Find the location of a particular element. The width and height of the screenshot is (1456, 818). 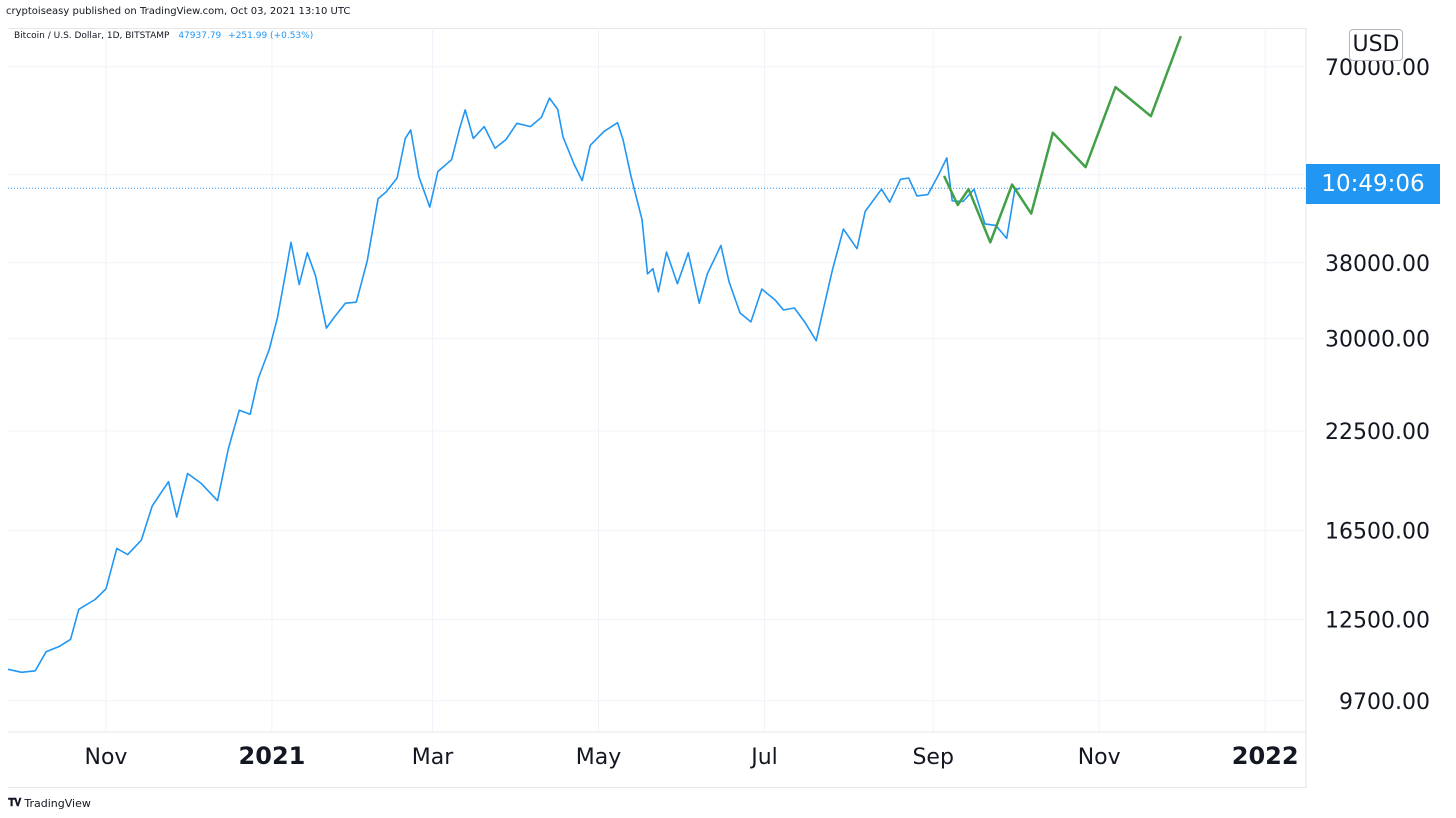

price-change: +251.99 (+0.53%) is located at coordinates (271, 36).